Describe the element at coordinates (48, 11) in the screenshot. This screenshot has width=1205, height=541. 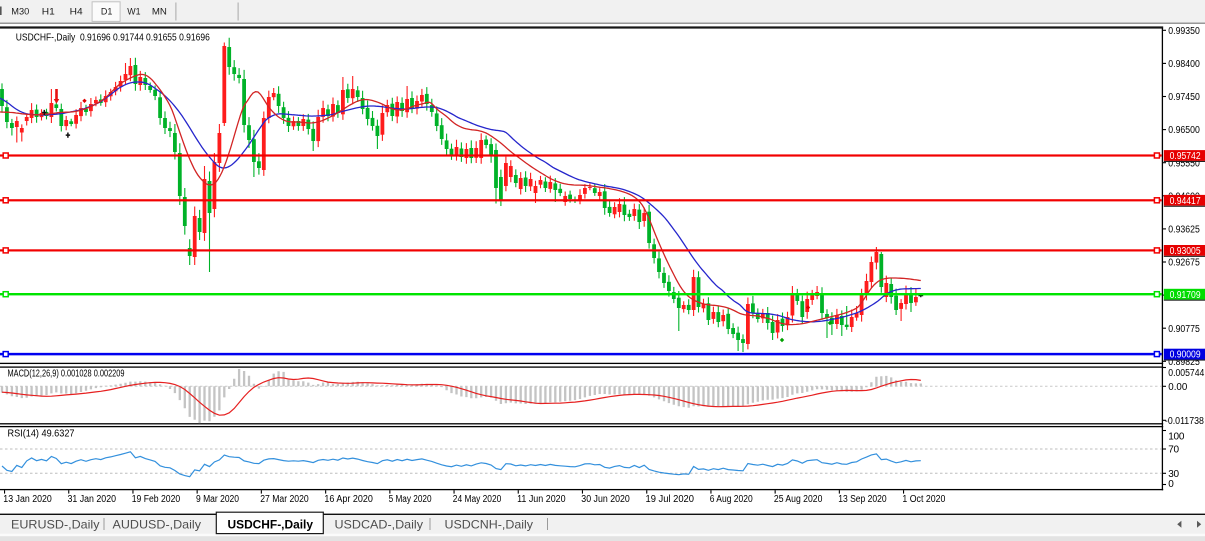
I see `svg-text: H1` at that location.